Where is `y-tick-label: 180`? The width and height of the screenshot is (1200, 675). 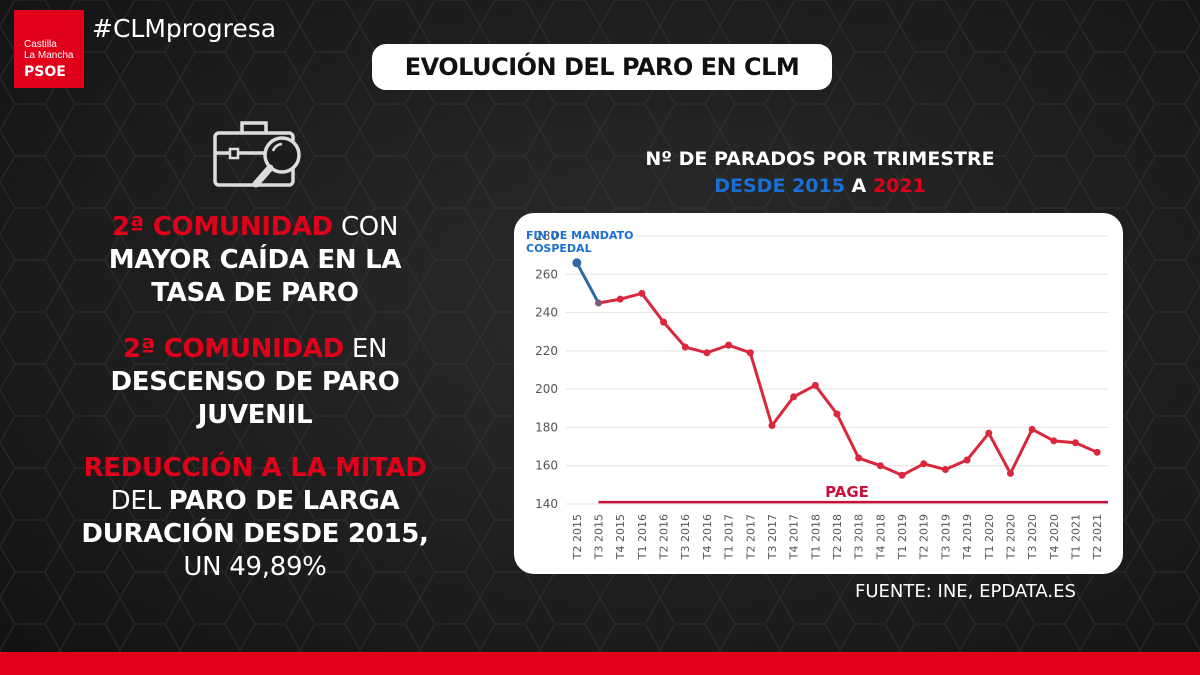 y-tick-label: 180 is located at coordinates (546, 427).